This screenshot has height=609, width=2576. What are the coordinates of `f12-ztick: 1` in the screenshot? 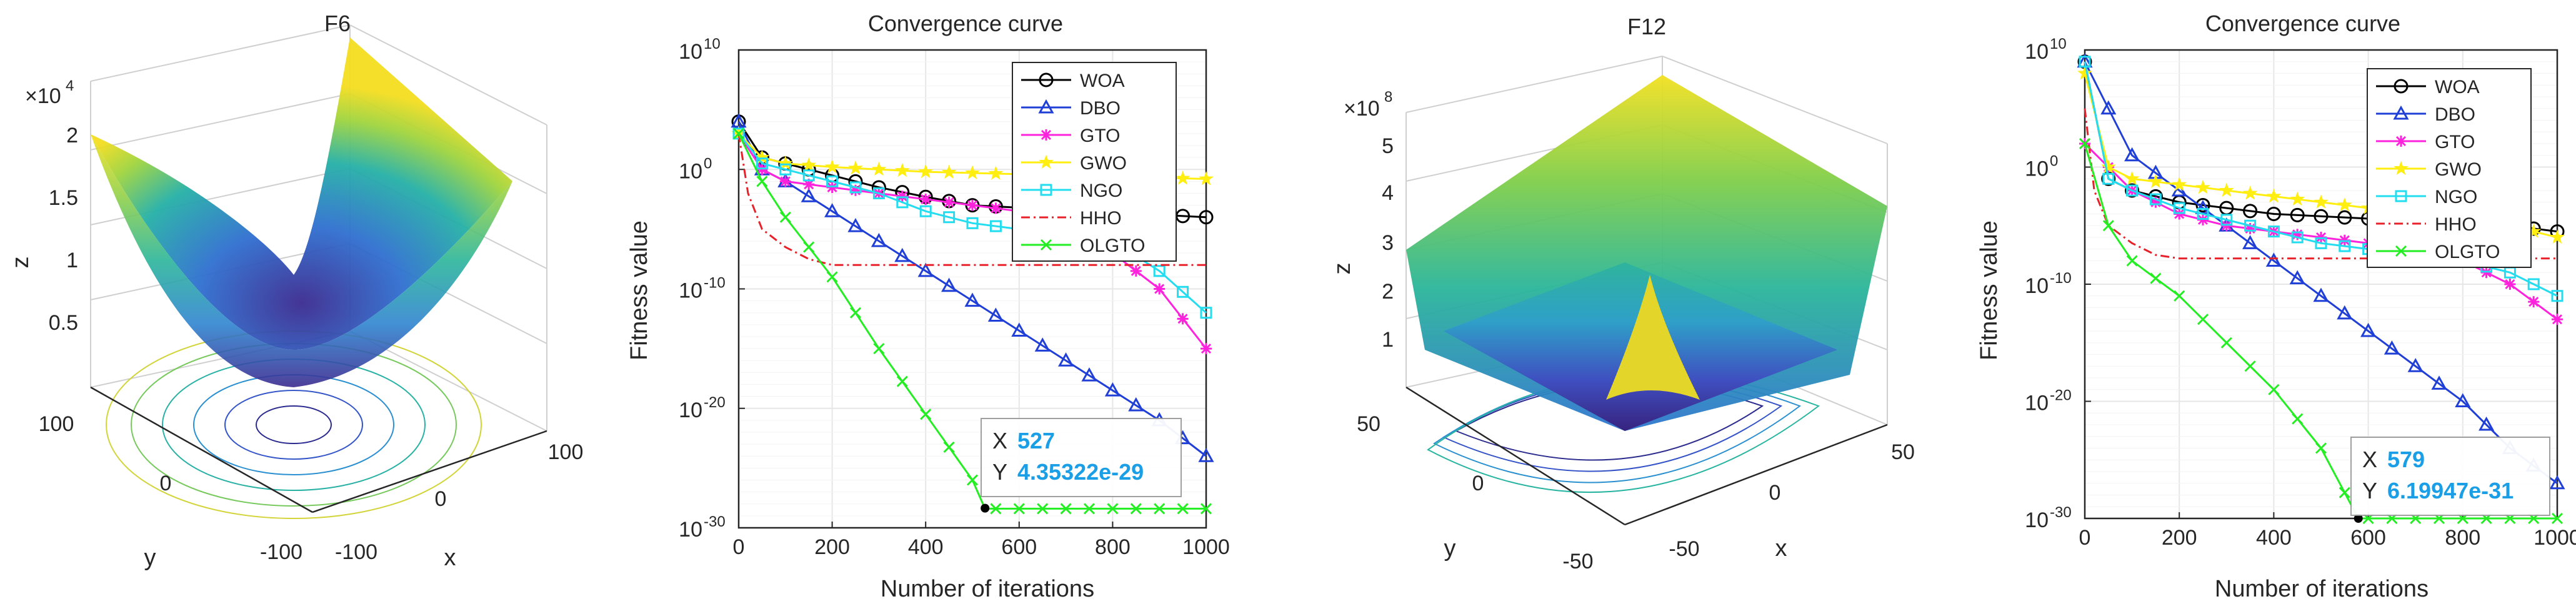 It's located at (1388, 340).